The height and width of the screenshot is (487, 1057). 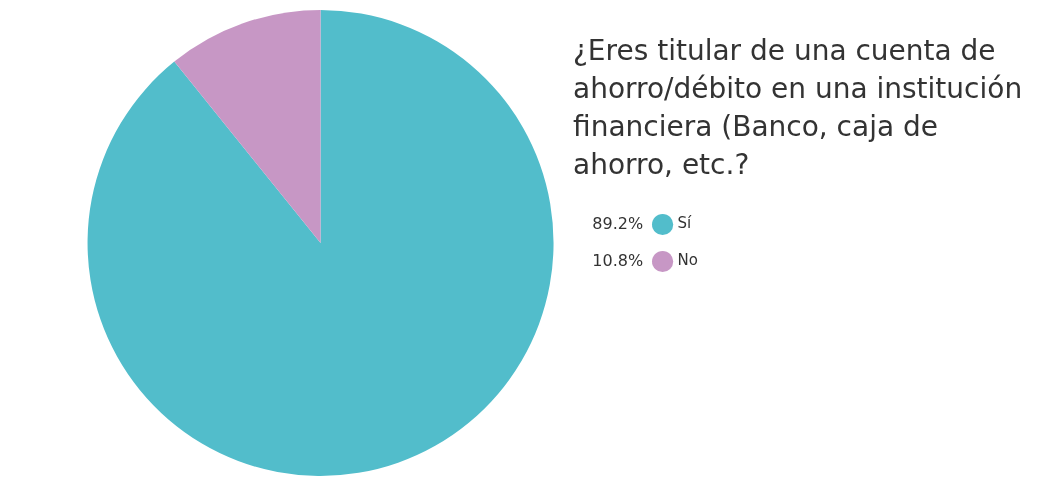 What do you see at coordinates (618, 260) in the screenshot?
I see `data-label: 10.8%` at bounding box center [618, 260].